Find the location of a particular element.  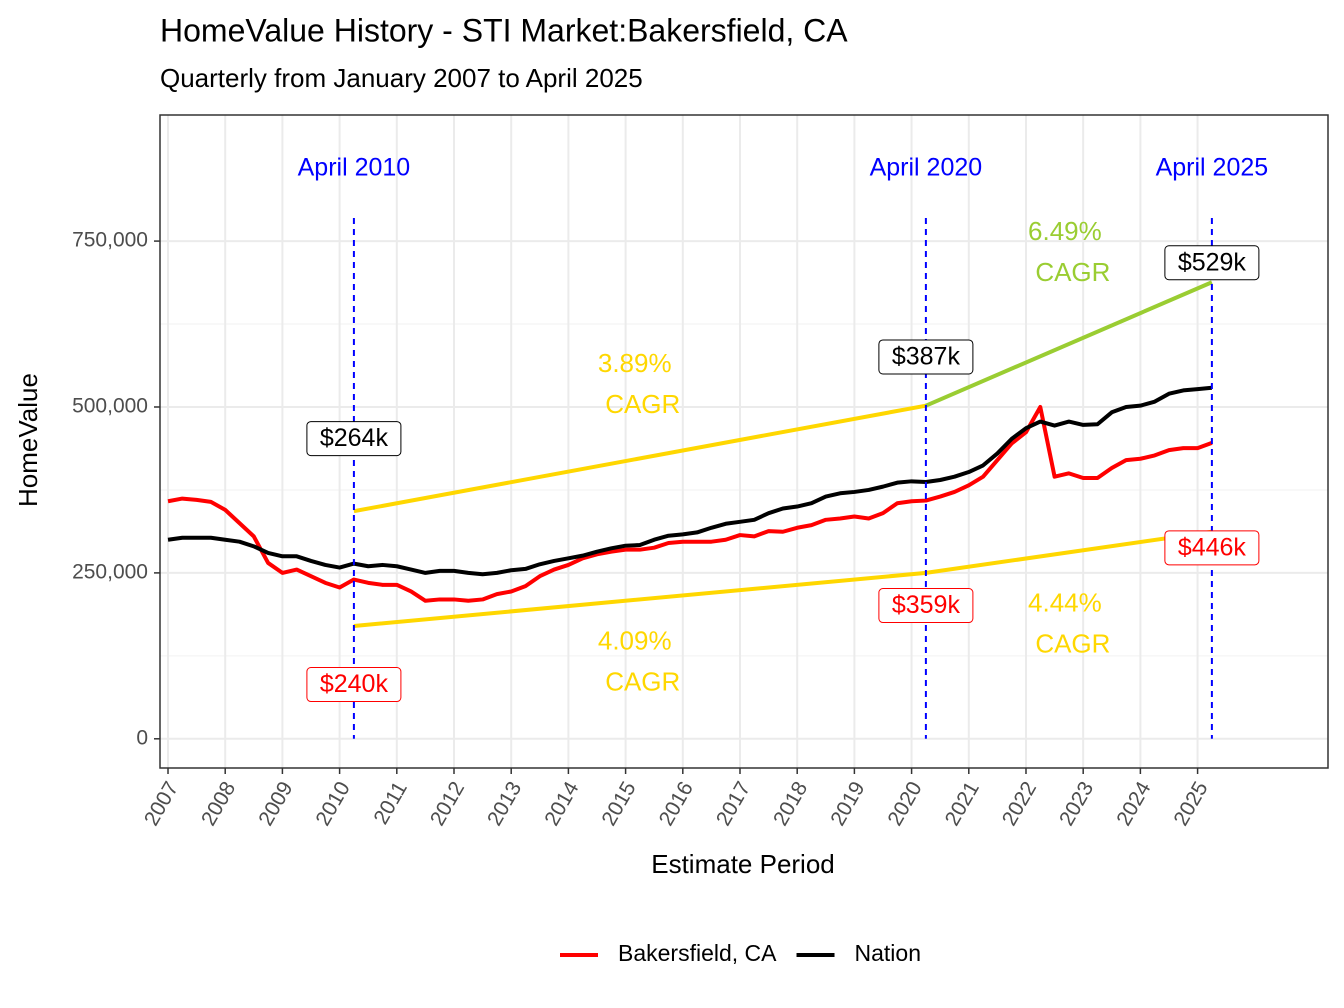

legend-label: Nation is located at coordinates (888, 953).